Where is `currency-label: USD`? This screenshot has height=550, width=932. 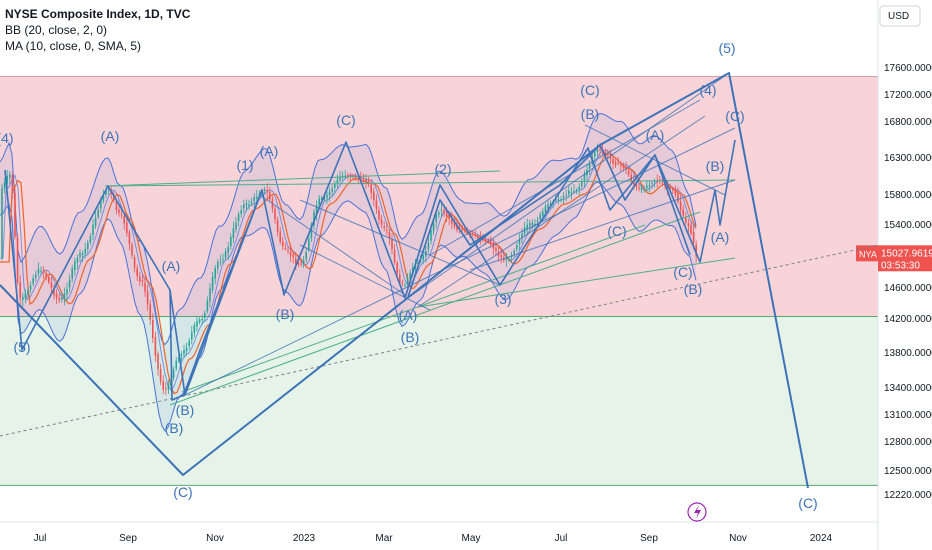
currency-label: USD is located at coordinates (898, 16).